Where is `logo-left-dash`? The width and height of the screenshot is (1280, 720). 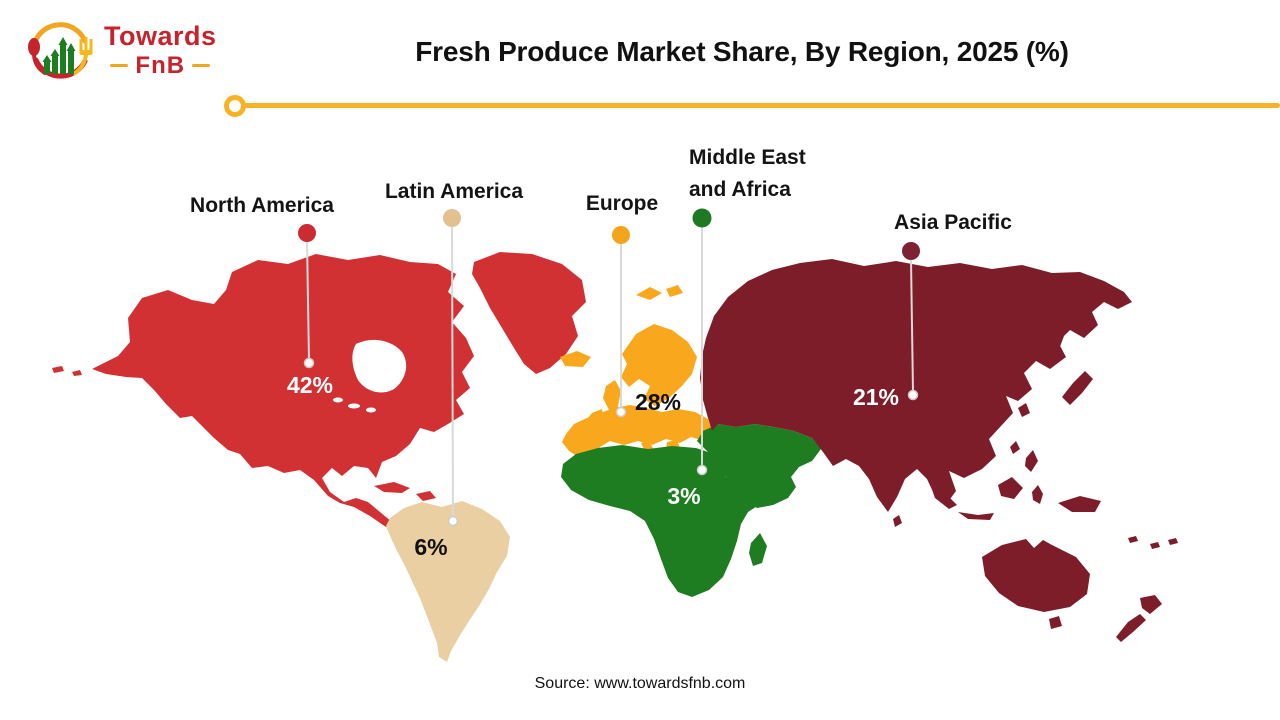 logo-left-dash is located at coordinates (119, 65).